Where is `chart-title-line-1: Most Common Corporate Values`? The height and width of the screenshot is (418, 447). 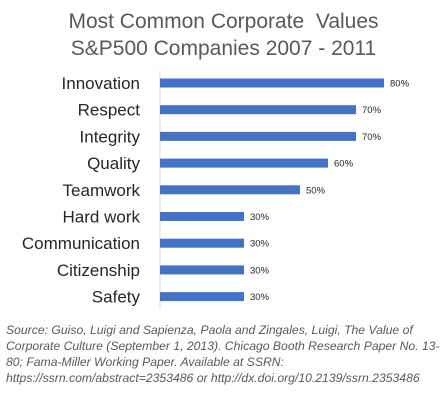
chart-title-line-1: Most Common Corporate Values is located at coordinates (223, 21).